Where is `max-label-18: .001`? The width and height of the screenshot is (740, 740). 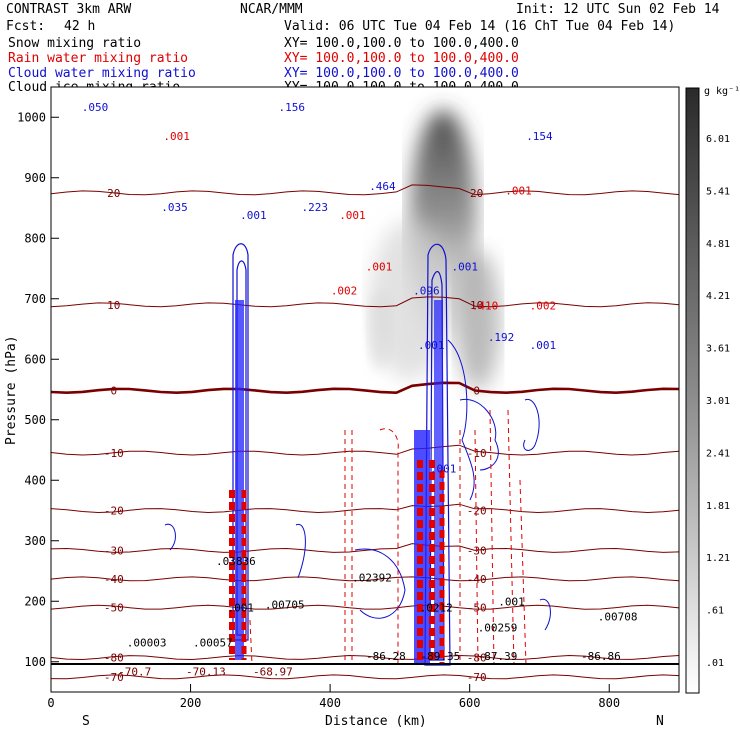
max-label-18: .001 is located at coordinates (431, 345).